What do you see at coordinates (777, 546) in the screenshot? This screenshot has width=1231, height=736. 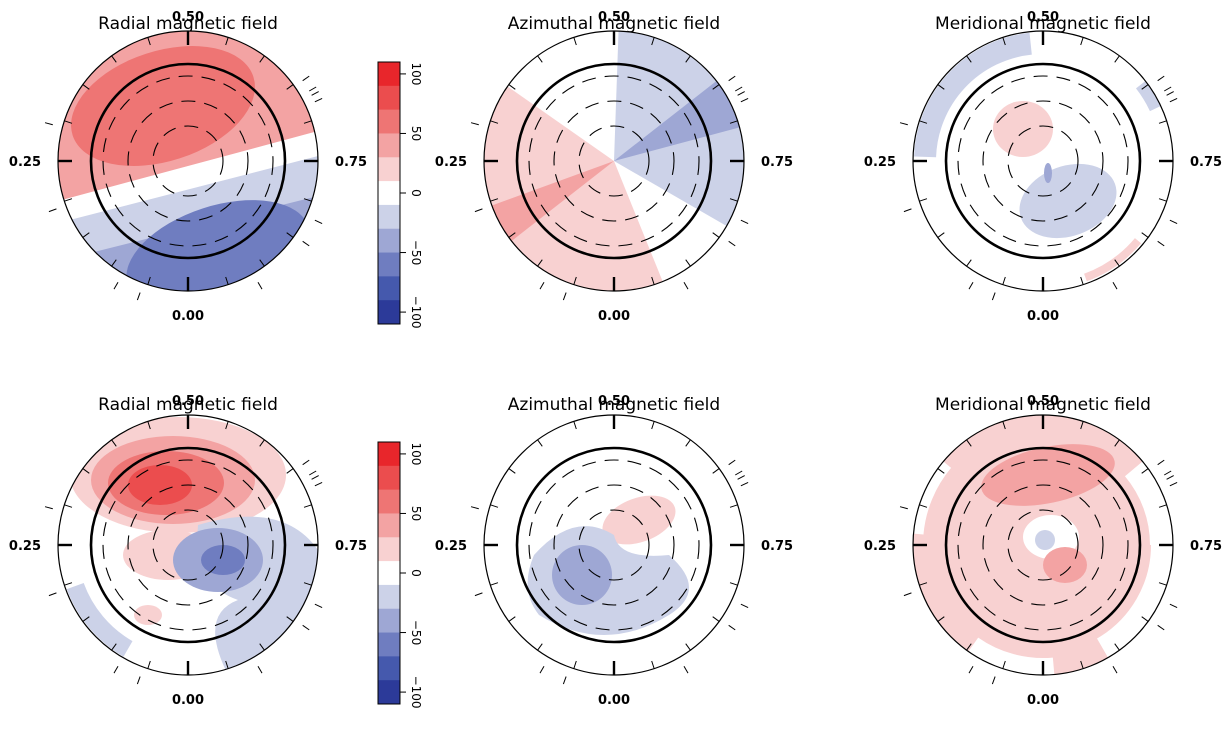 I see `phase-label-right: 0.75` at bounding box center [777, 546].